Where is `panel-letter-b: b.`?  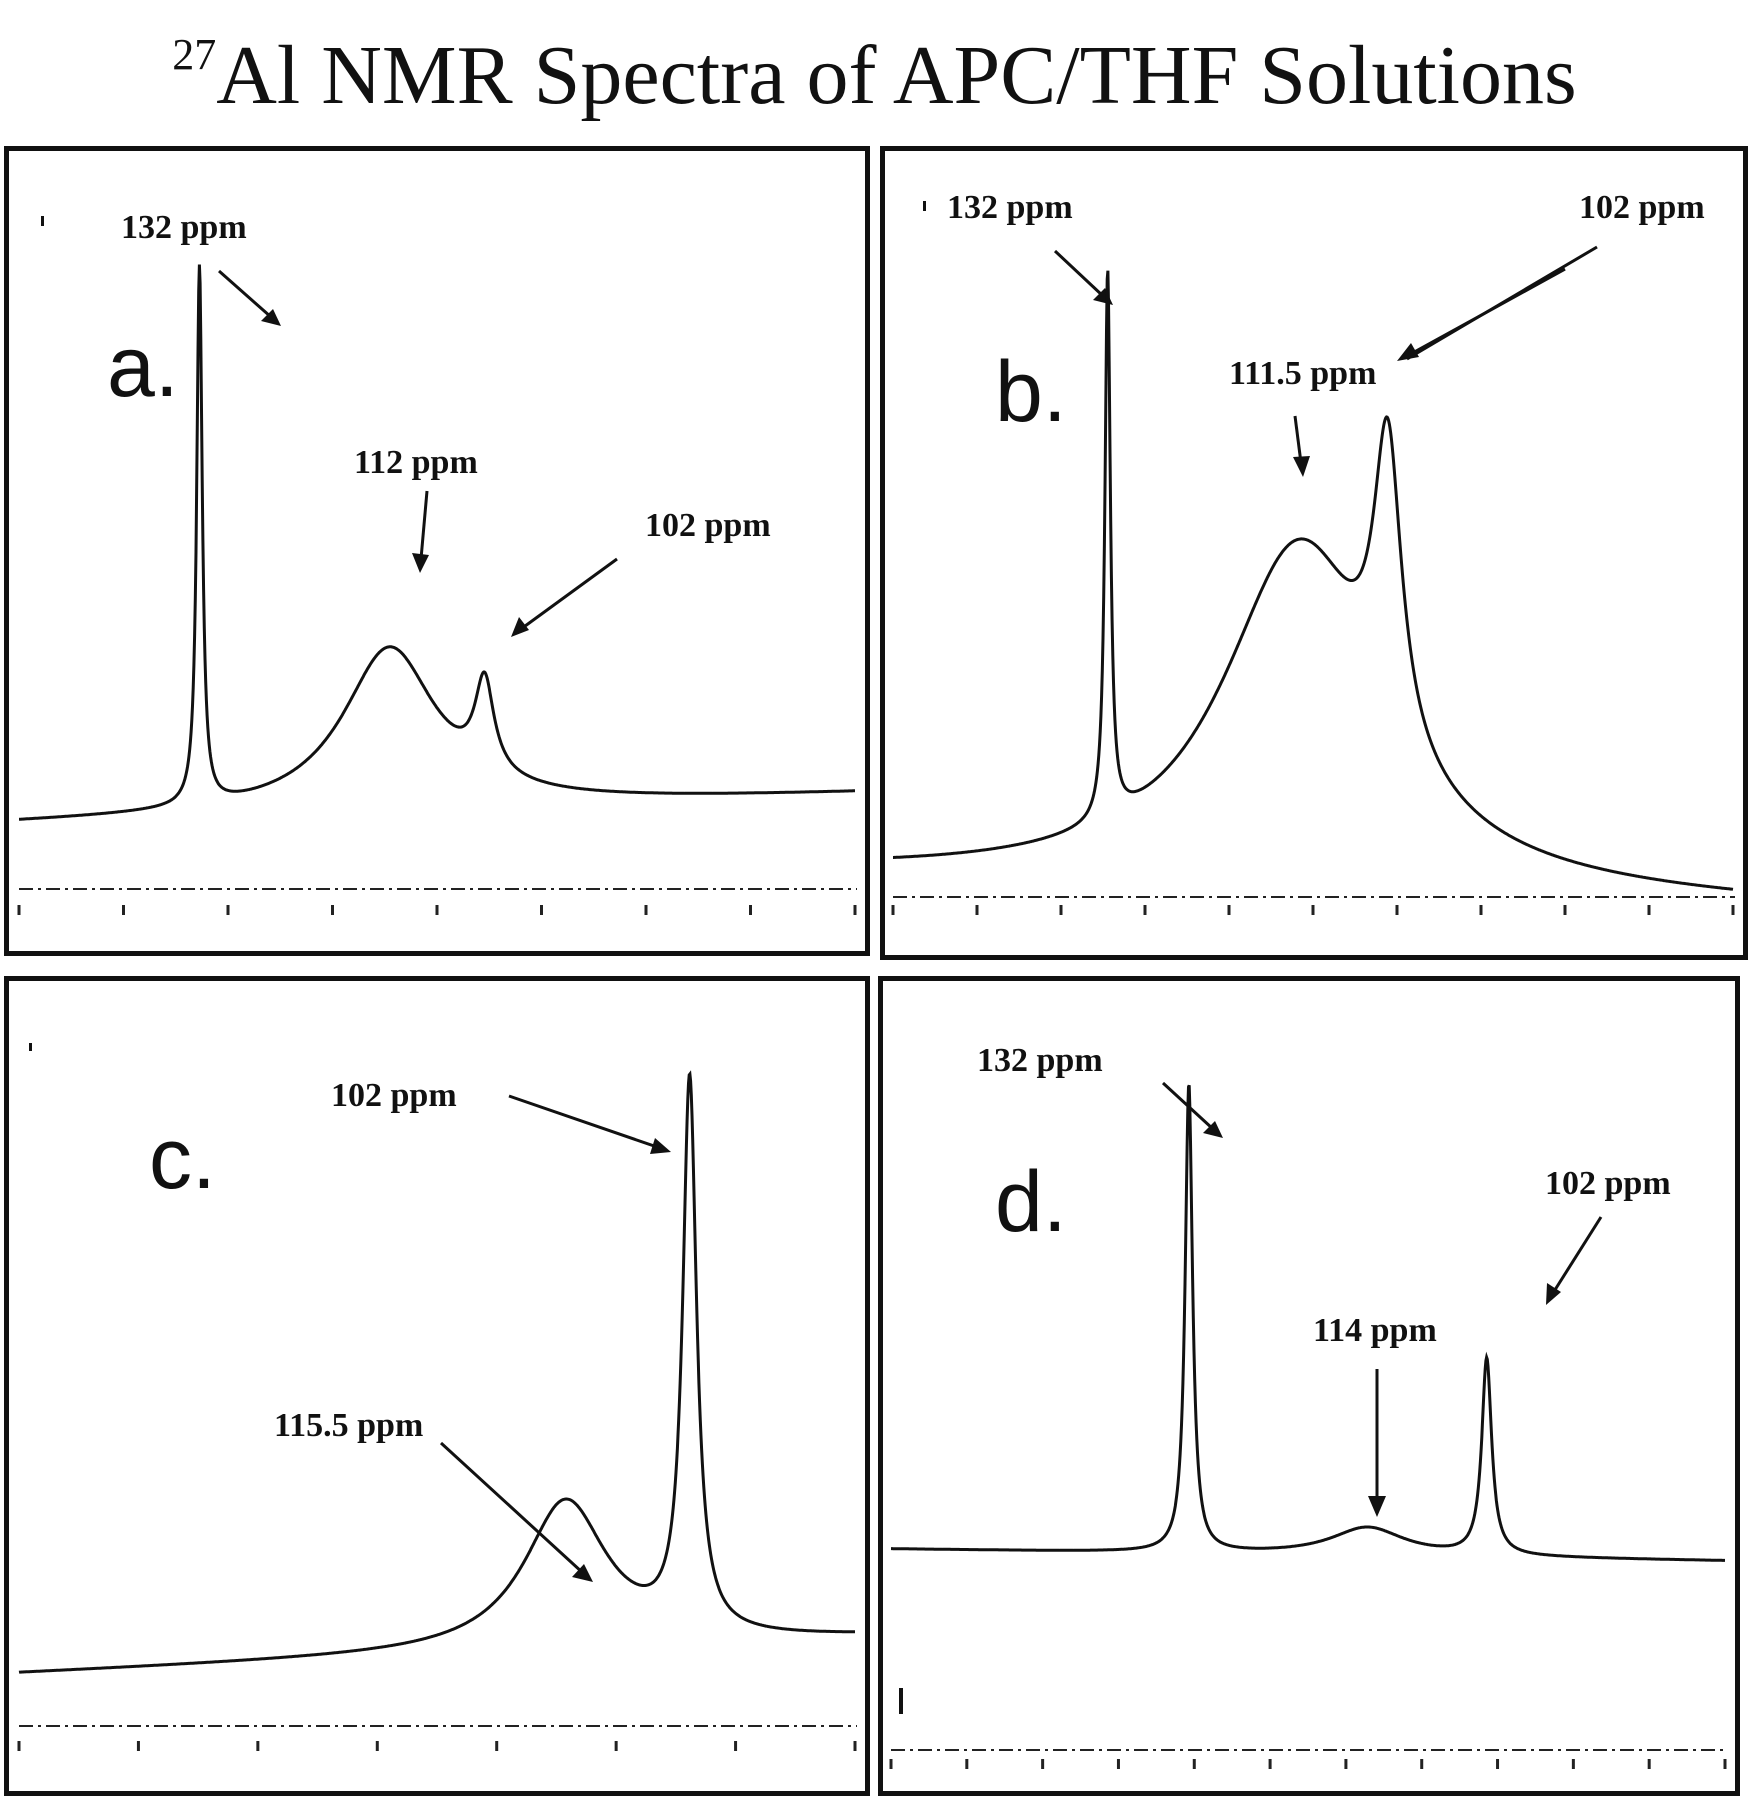 panel-letter-b: b. is located at coordinates (1031, 392).